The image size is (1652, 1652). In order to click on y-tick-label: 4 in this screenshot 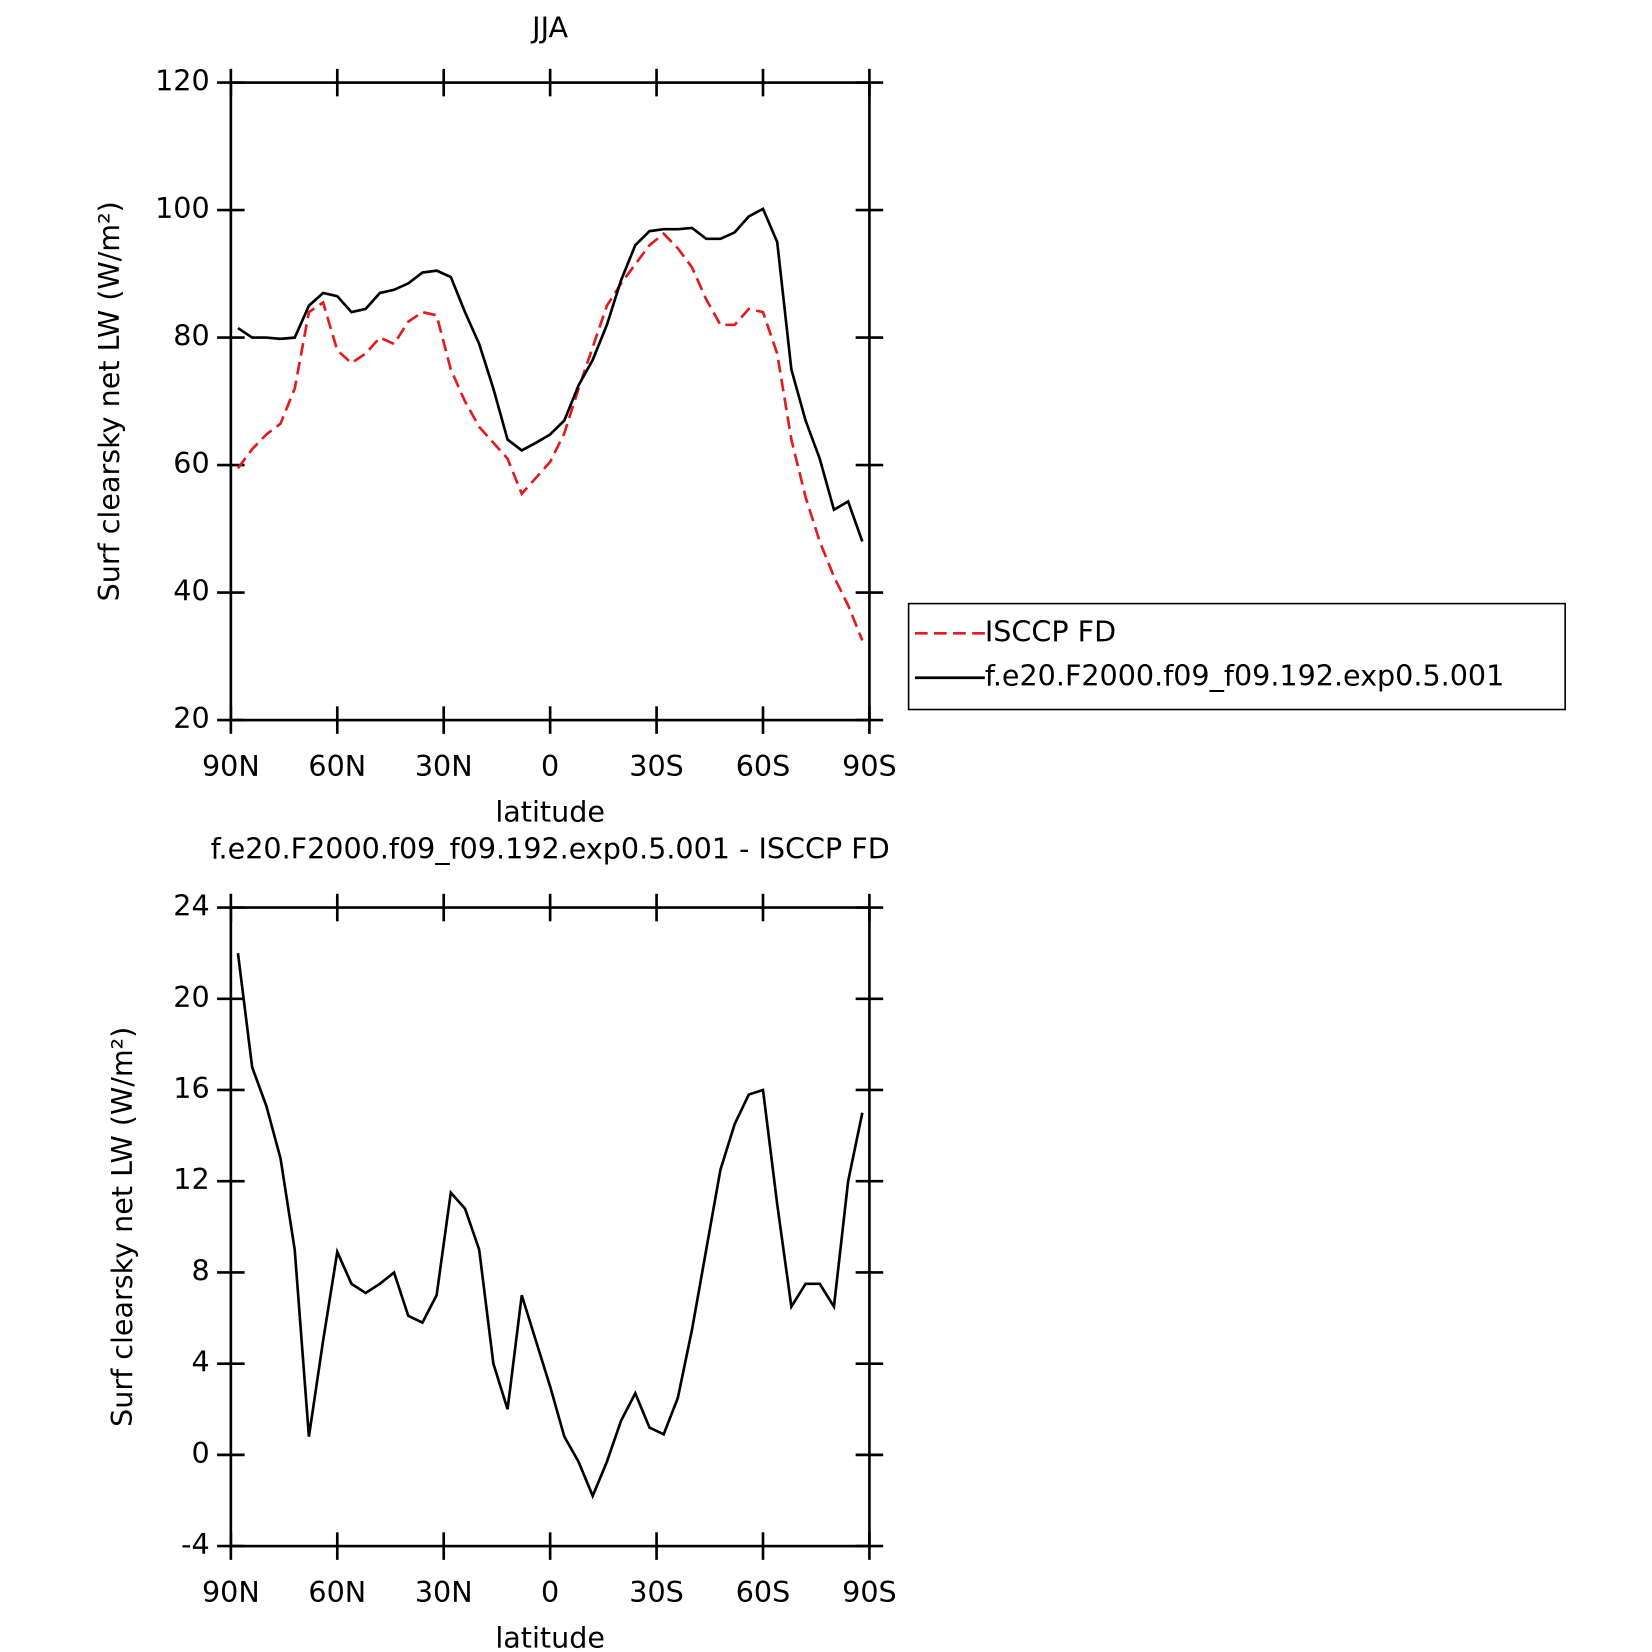, I will do `click(200, 1362)`.